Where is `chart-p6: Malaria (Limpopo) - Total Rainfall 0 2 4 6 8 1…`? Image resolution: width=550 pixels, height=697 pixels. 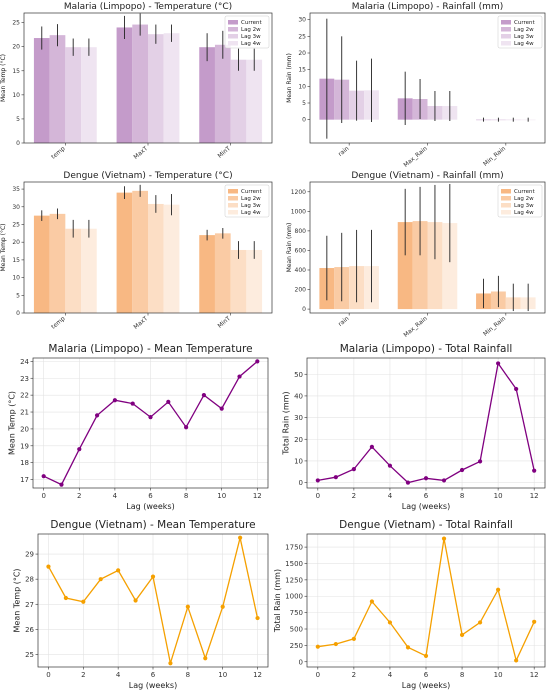 chart-p6: Malaria (Limpopo) - Total Rainfall 0 2 4 6 8 1… is located at coordinates (413, 427).